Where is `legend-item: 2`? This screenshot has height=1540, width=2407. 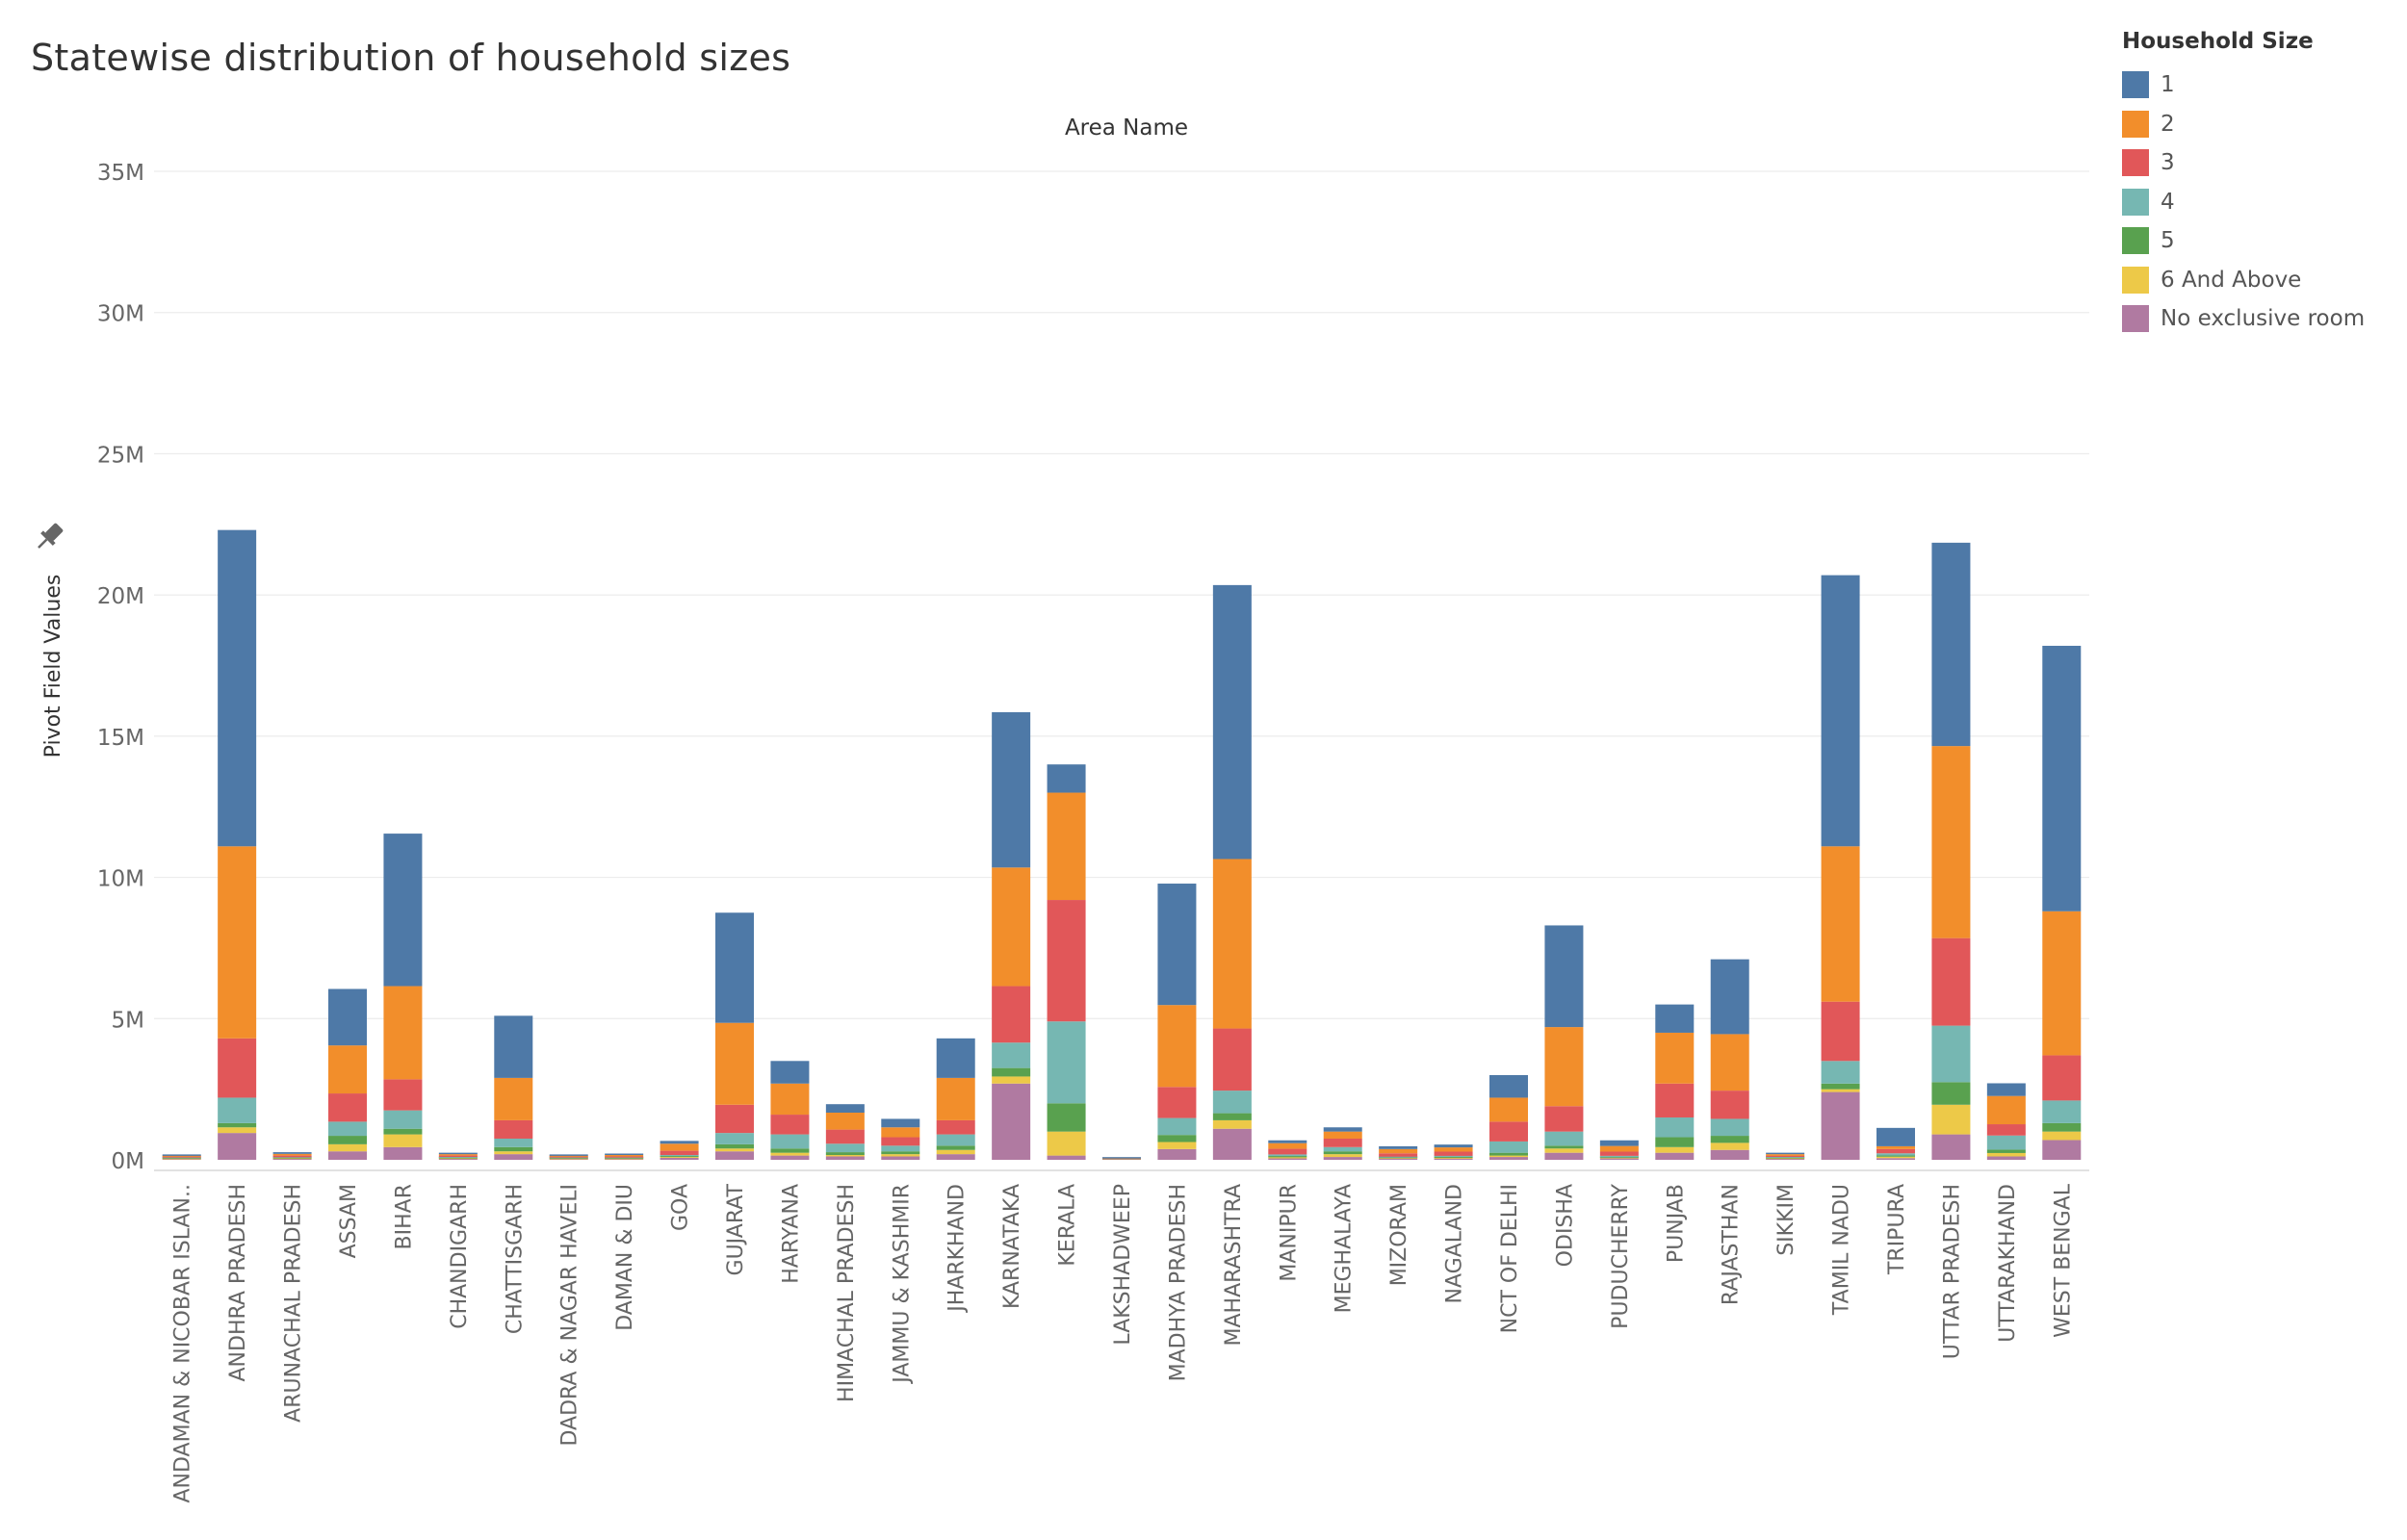 legend-item: 2 is located at coordinates (2243, 124).